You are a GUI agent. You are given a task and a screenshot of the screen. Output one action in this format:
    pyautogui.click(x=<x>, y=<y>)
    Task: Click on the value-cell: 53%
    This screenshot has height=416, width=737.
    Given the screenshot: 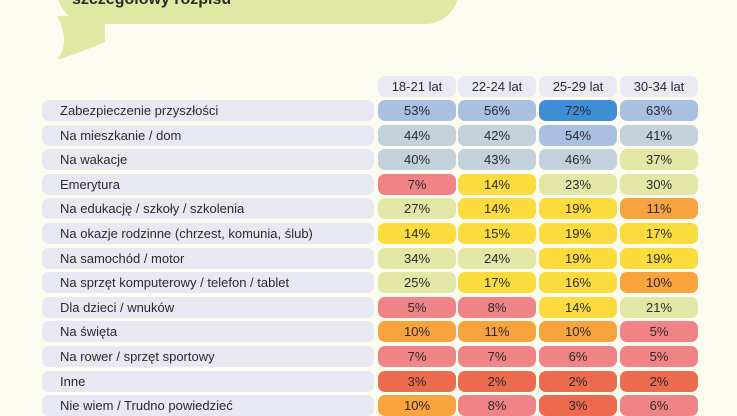 What is the action you would take?
    pyautogui.click(x=417, y=110)
    